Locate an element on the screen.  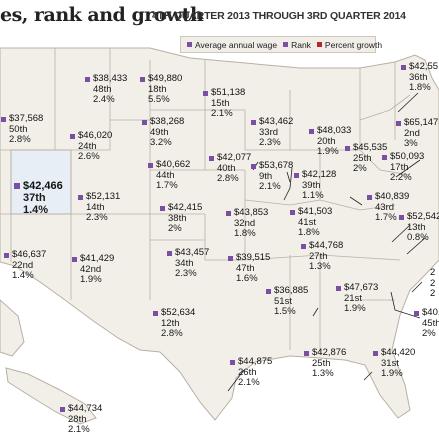
legend-label-growth: Percent growth is located at coordinates (353, 44).